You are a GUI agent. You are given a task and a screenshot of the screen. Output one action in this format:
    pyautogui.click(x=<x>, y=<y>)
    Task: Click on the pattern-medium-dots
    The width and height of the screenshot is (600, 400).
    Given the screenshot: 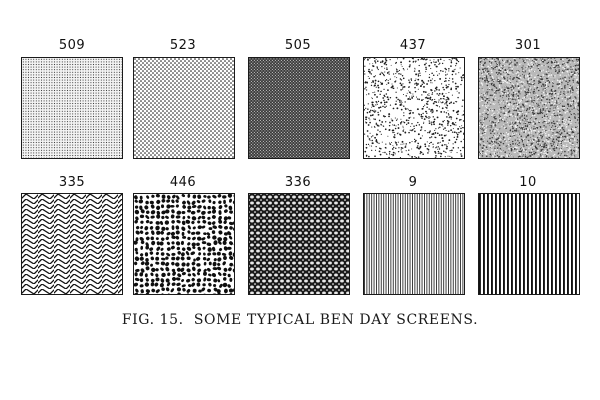 What is the action you would take?
    pyautogui.click(x=184, y=108)
    